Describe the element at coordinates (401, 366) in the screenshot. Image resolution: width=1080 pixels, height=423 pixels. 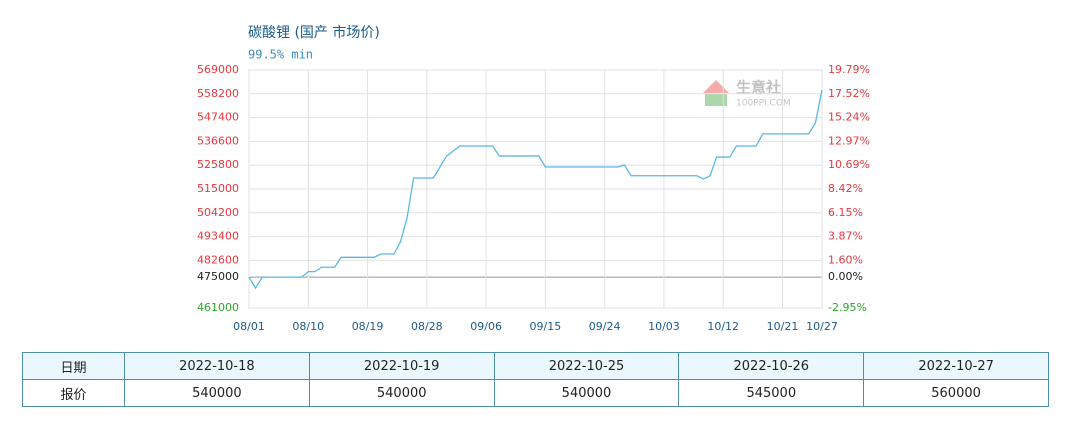
I see `cell: 2022-10-19` at that location.